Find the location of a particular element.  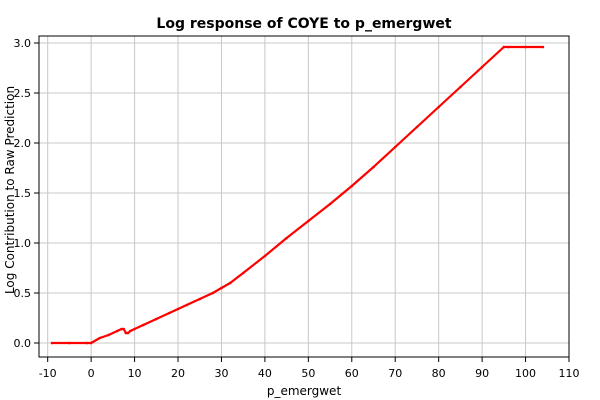

x-tick-label: 40 is located at coordinates (265, 373).